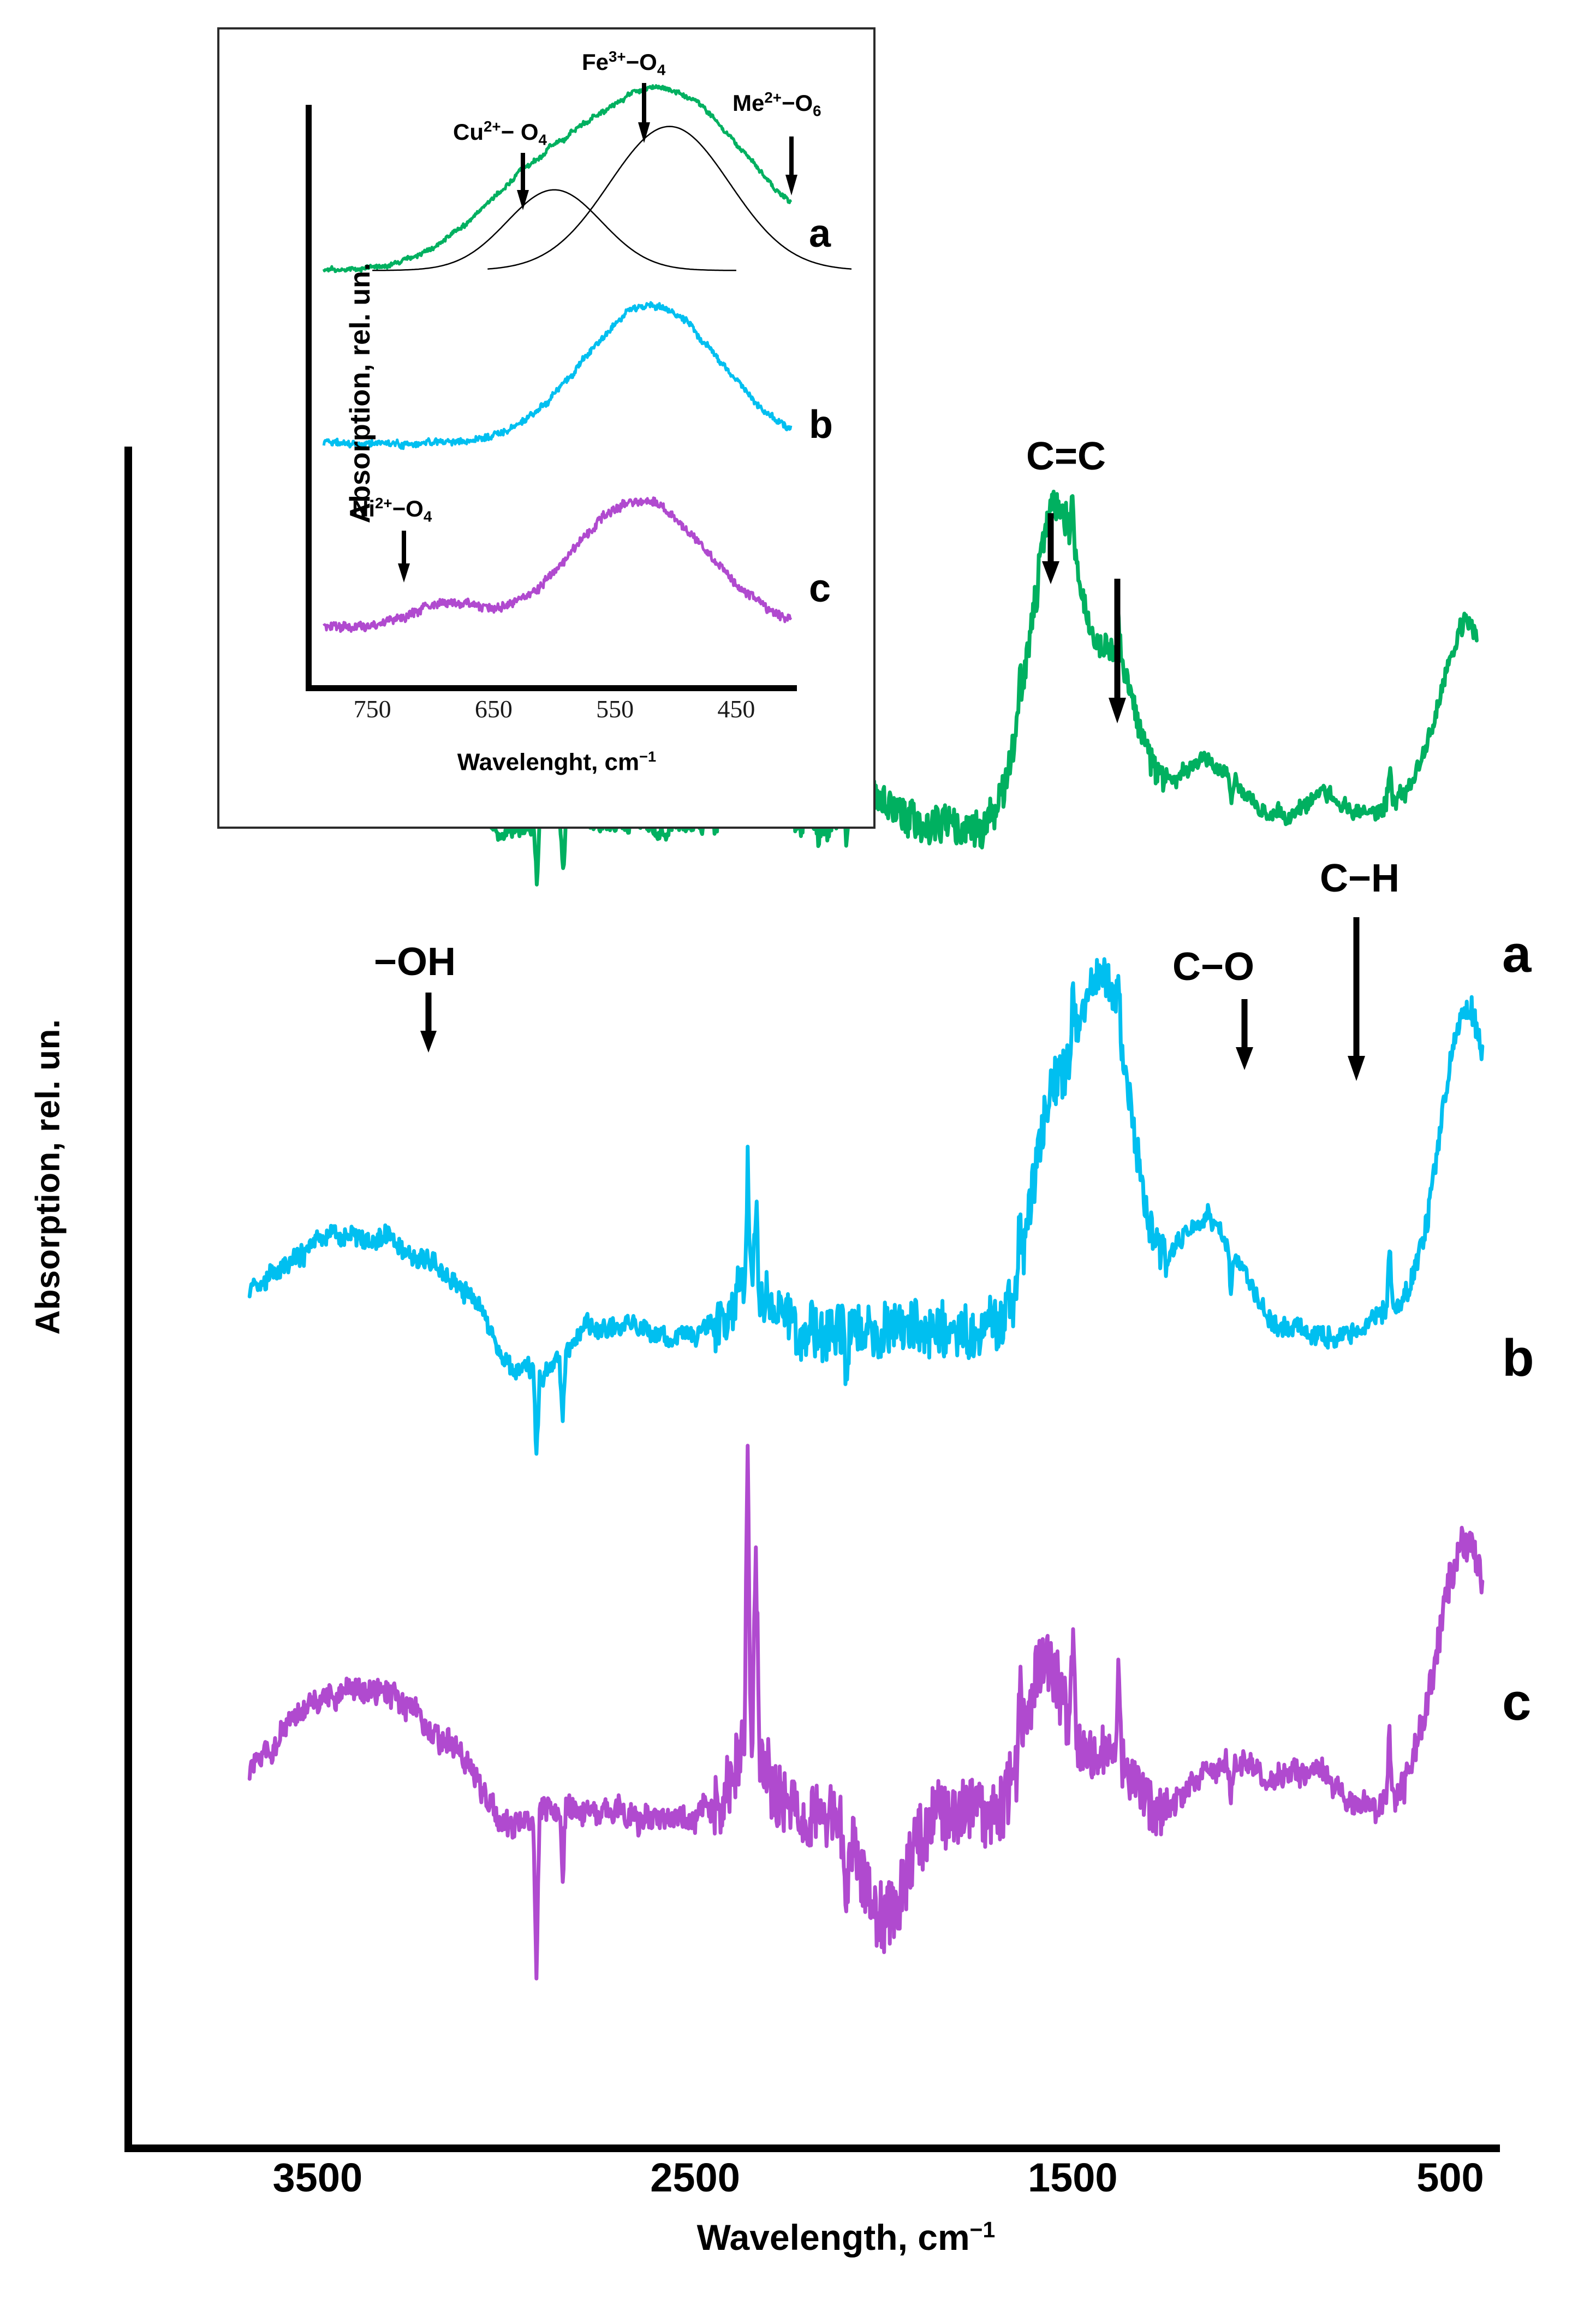 The height and width of the screenshot is (2299, 1596). I want to click on inset-spectra-canvas, so click(587, 358).